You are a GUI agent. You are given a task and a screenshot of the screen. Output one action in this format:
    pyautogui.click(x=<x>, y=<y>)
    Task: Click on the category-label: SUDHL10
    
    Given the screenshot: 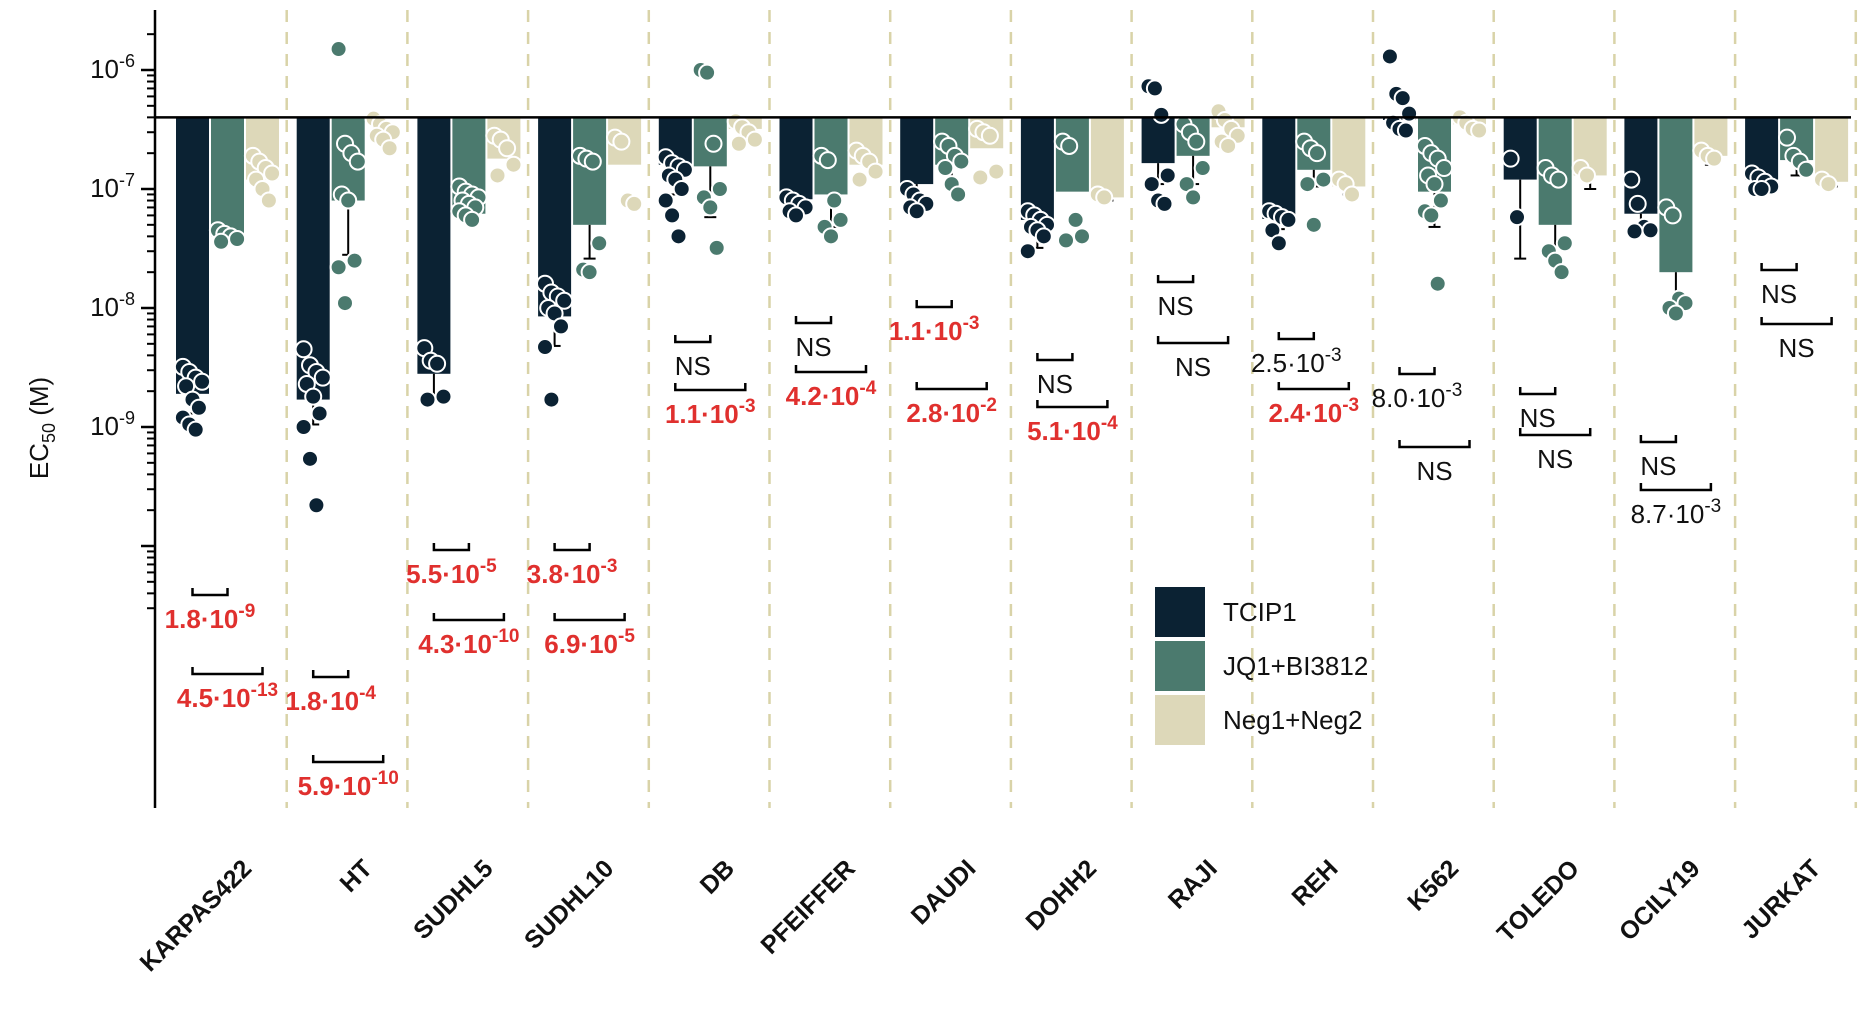 What is the action you would take?
    pyautogui.click(x=569, y=904)
    